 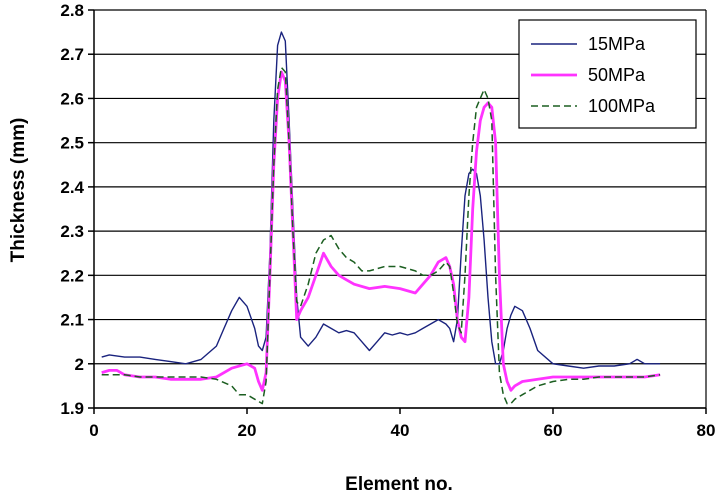 I want to click on legend-label-100mpa: 100MPa, so click(x=622, y=106).